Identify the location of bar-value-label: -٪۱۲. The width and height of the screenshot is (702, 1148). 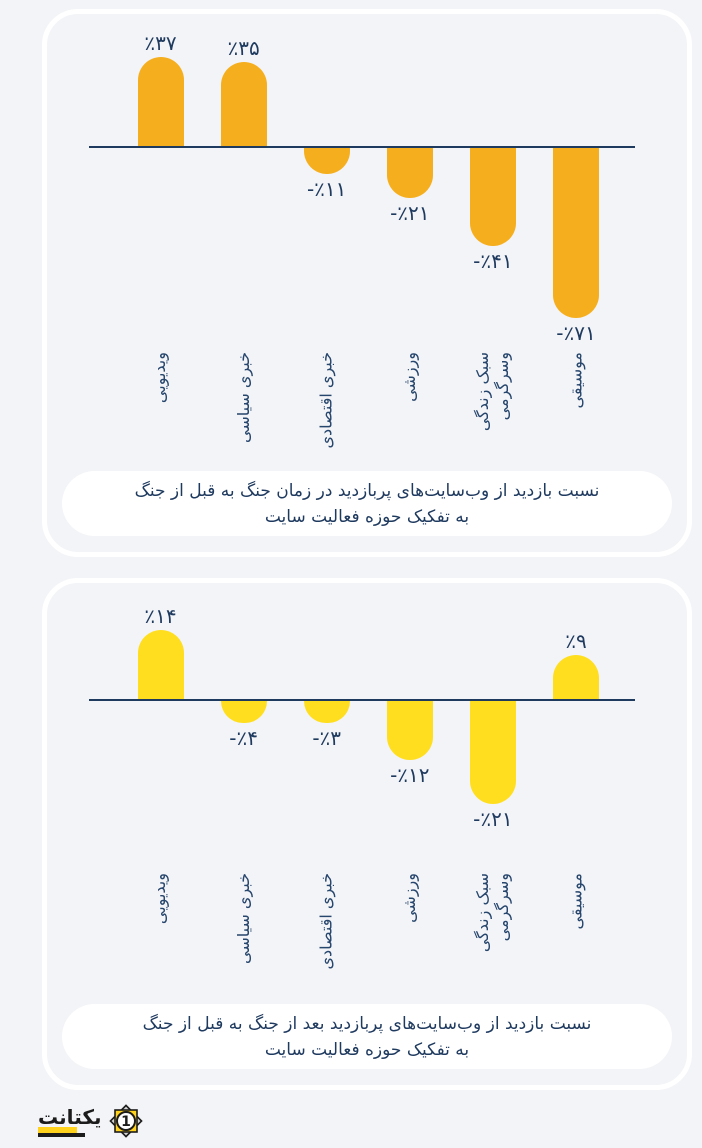
(410, 774).